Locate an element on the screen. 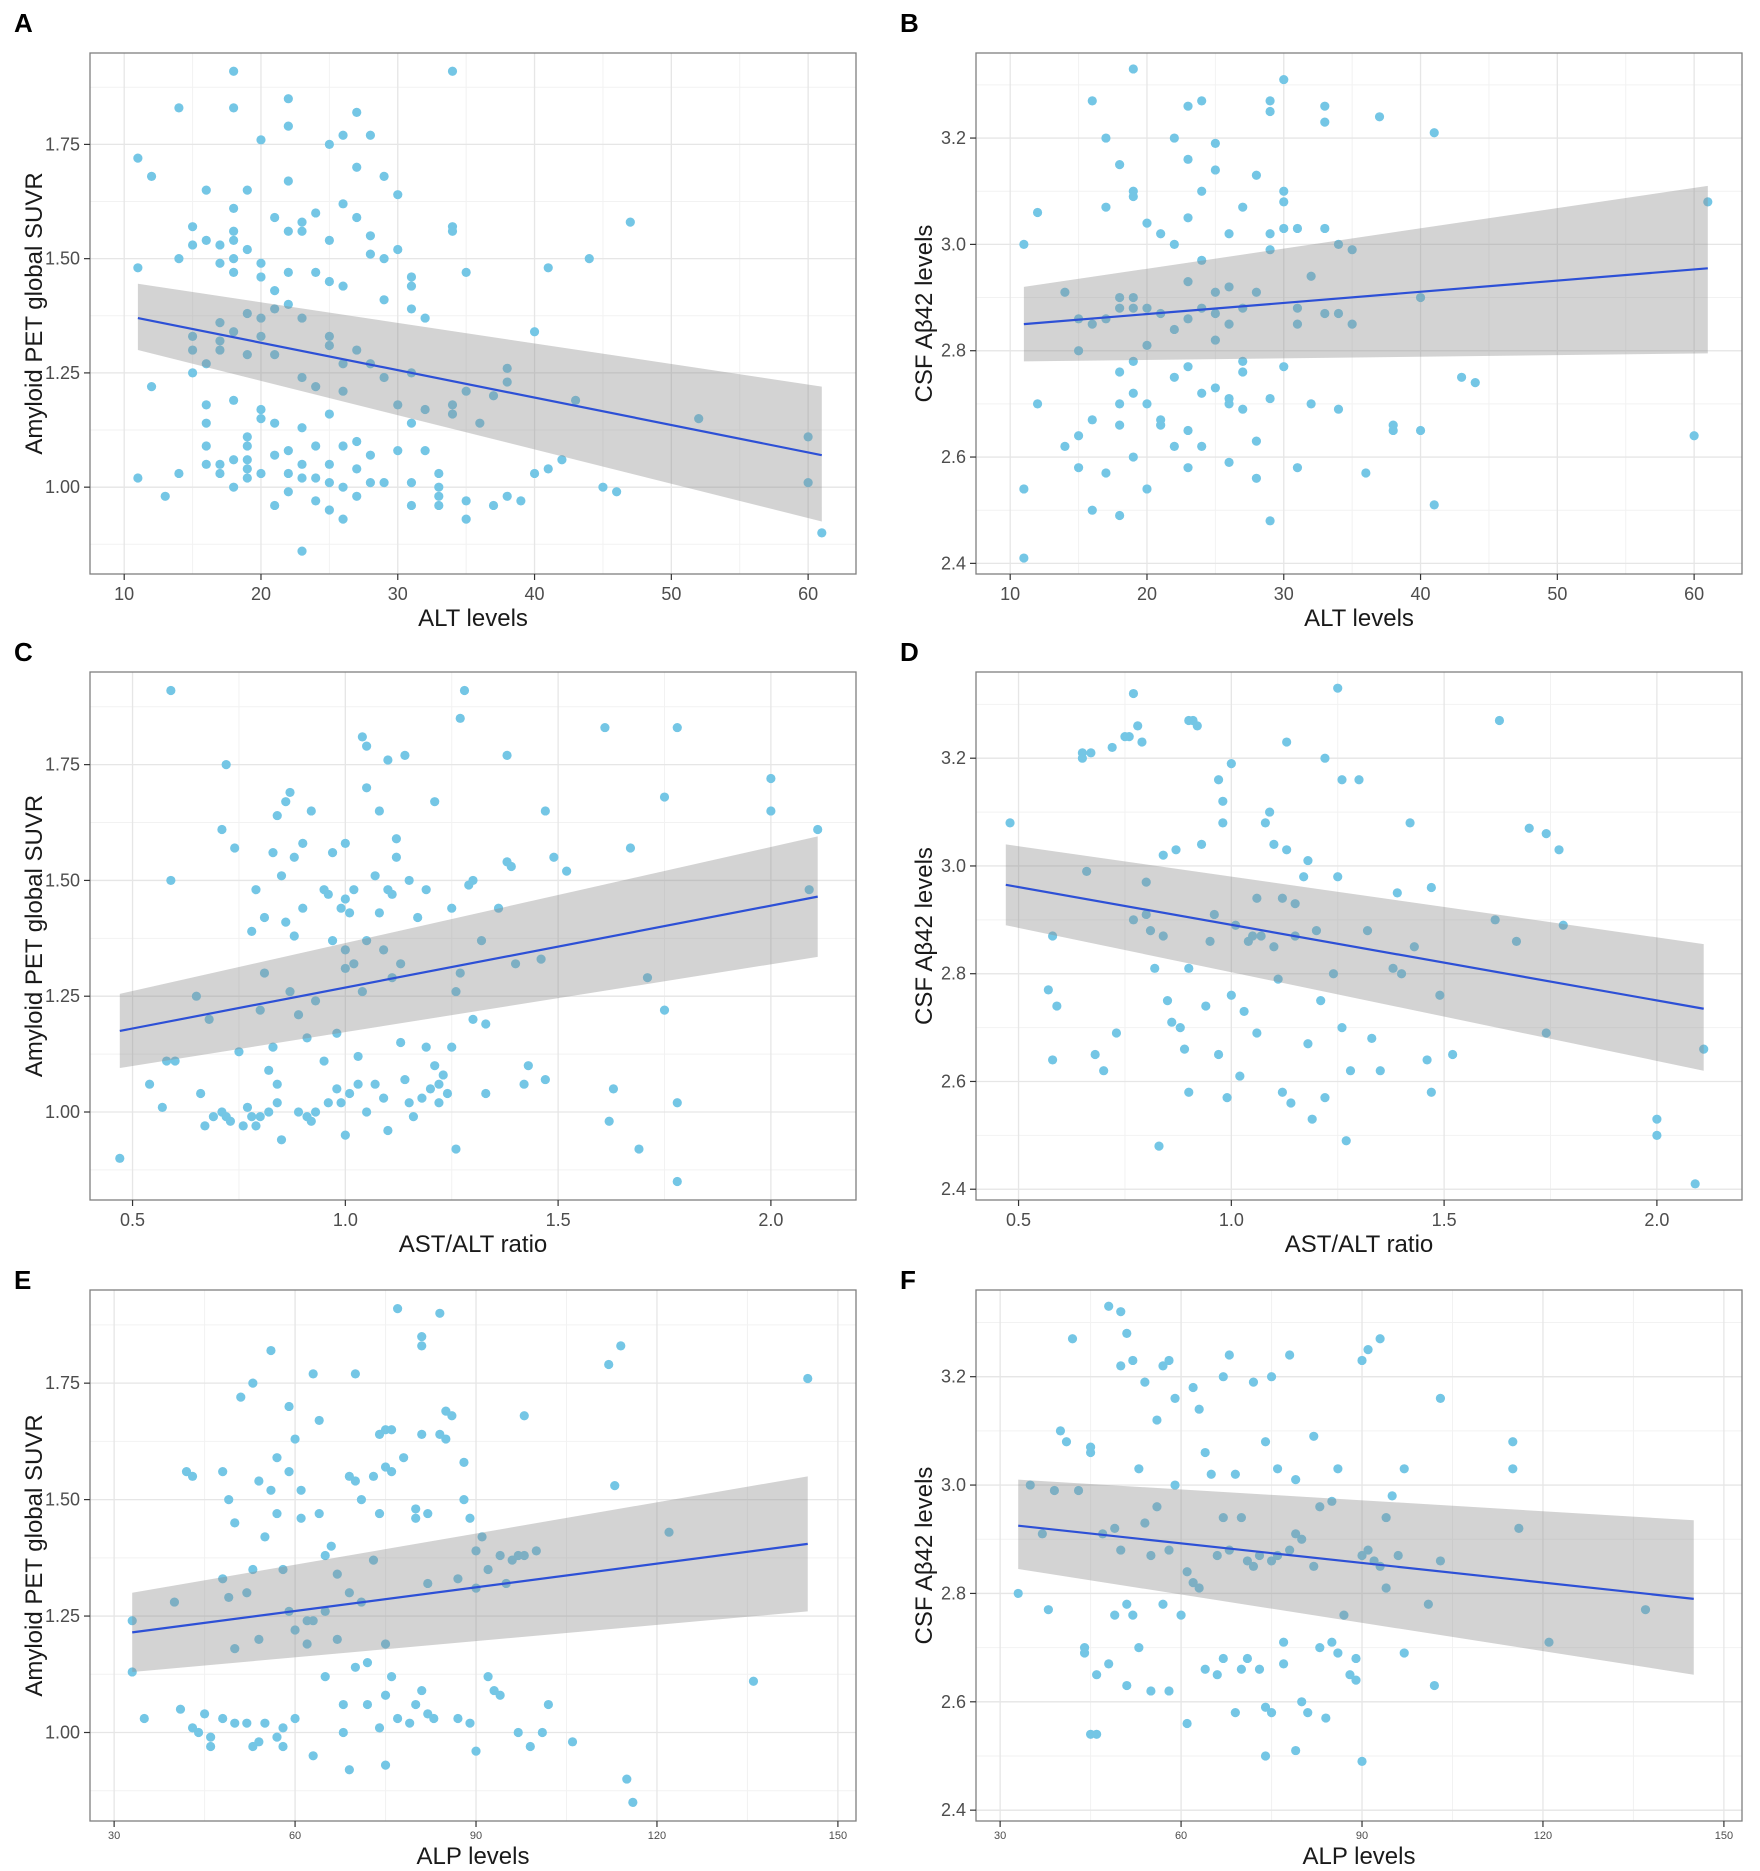  x-tick-label: 1.5 is located at coordinates (1444, 1220).